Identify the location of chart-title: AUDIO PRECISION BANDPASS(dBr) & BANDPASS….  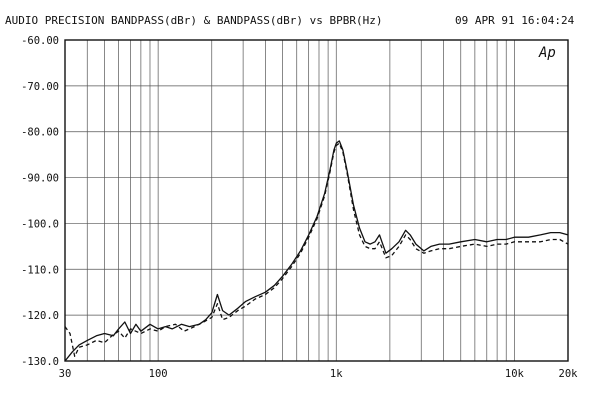
(194, 20).